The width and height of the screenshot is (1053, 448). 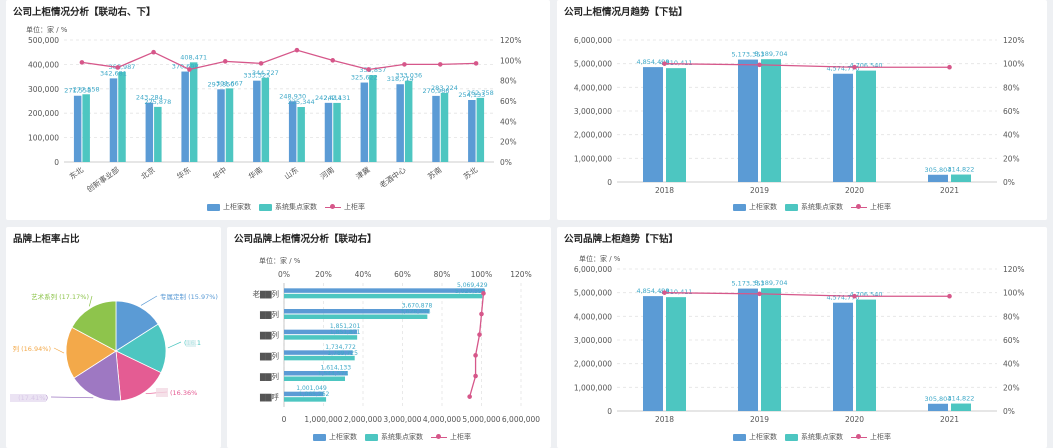 What do you see at coordinates (43, 138) in the screenshot?
I see `y-tick-label: 100,000` at bounding box center [43, 138].